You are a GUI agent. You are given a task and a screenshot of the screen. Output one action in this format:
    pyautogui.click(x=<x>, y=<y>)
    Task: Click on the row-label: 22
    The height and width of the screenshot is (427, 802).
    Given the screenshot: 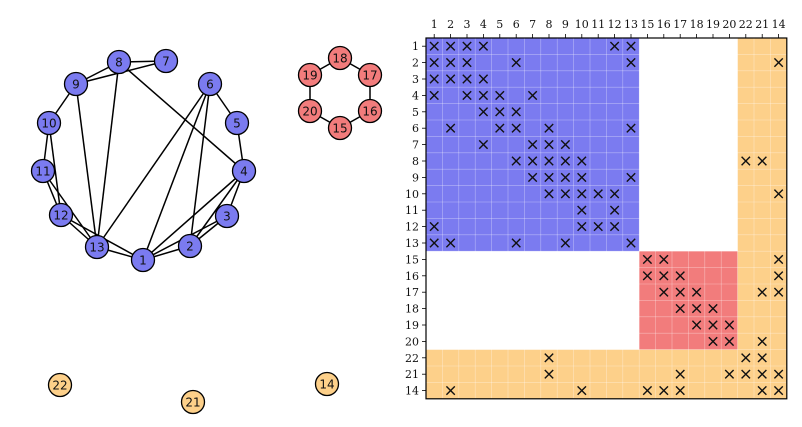 What is the action you would take?
    pyautogui.click(x=412, y=358)
    